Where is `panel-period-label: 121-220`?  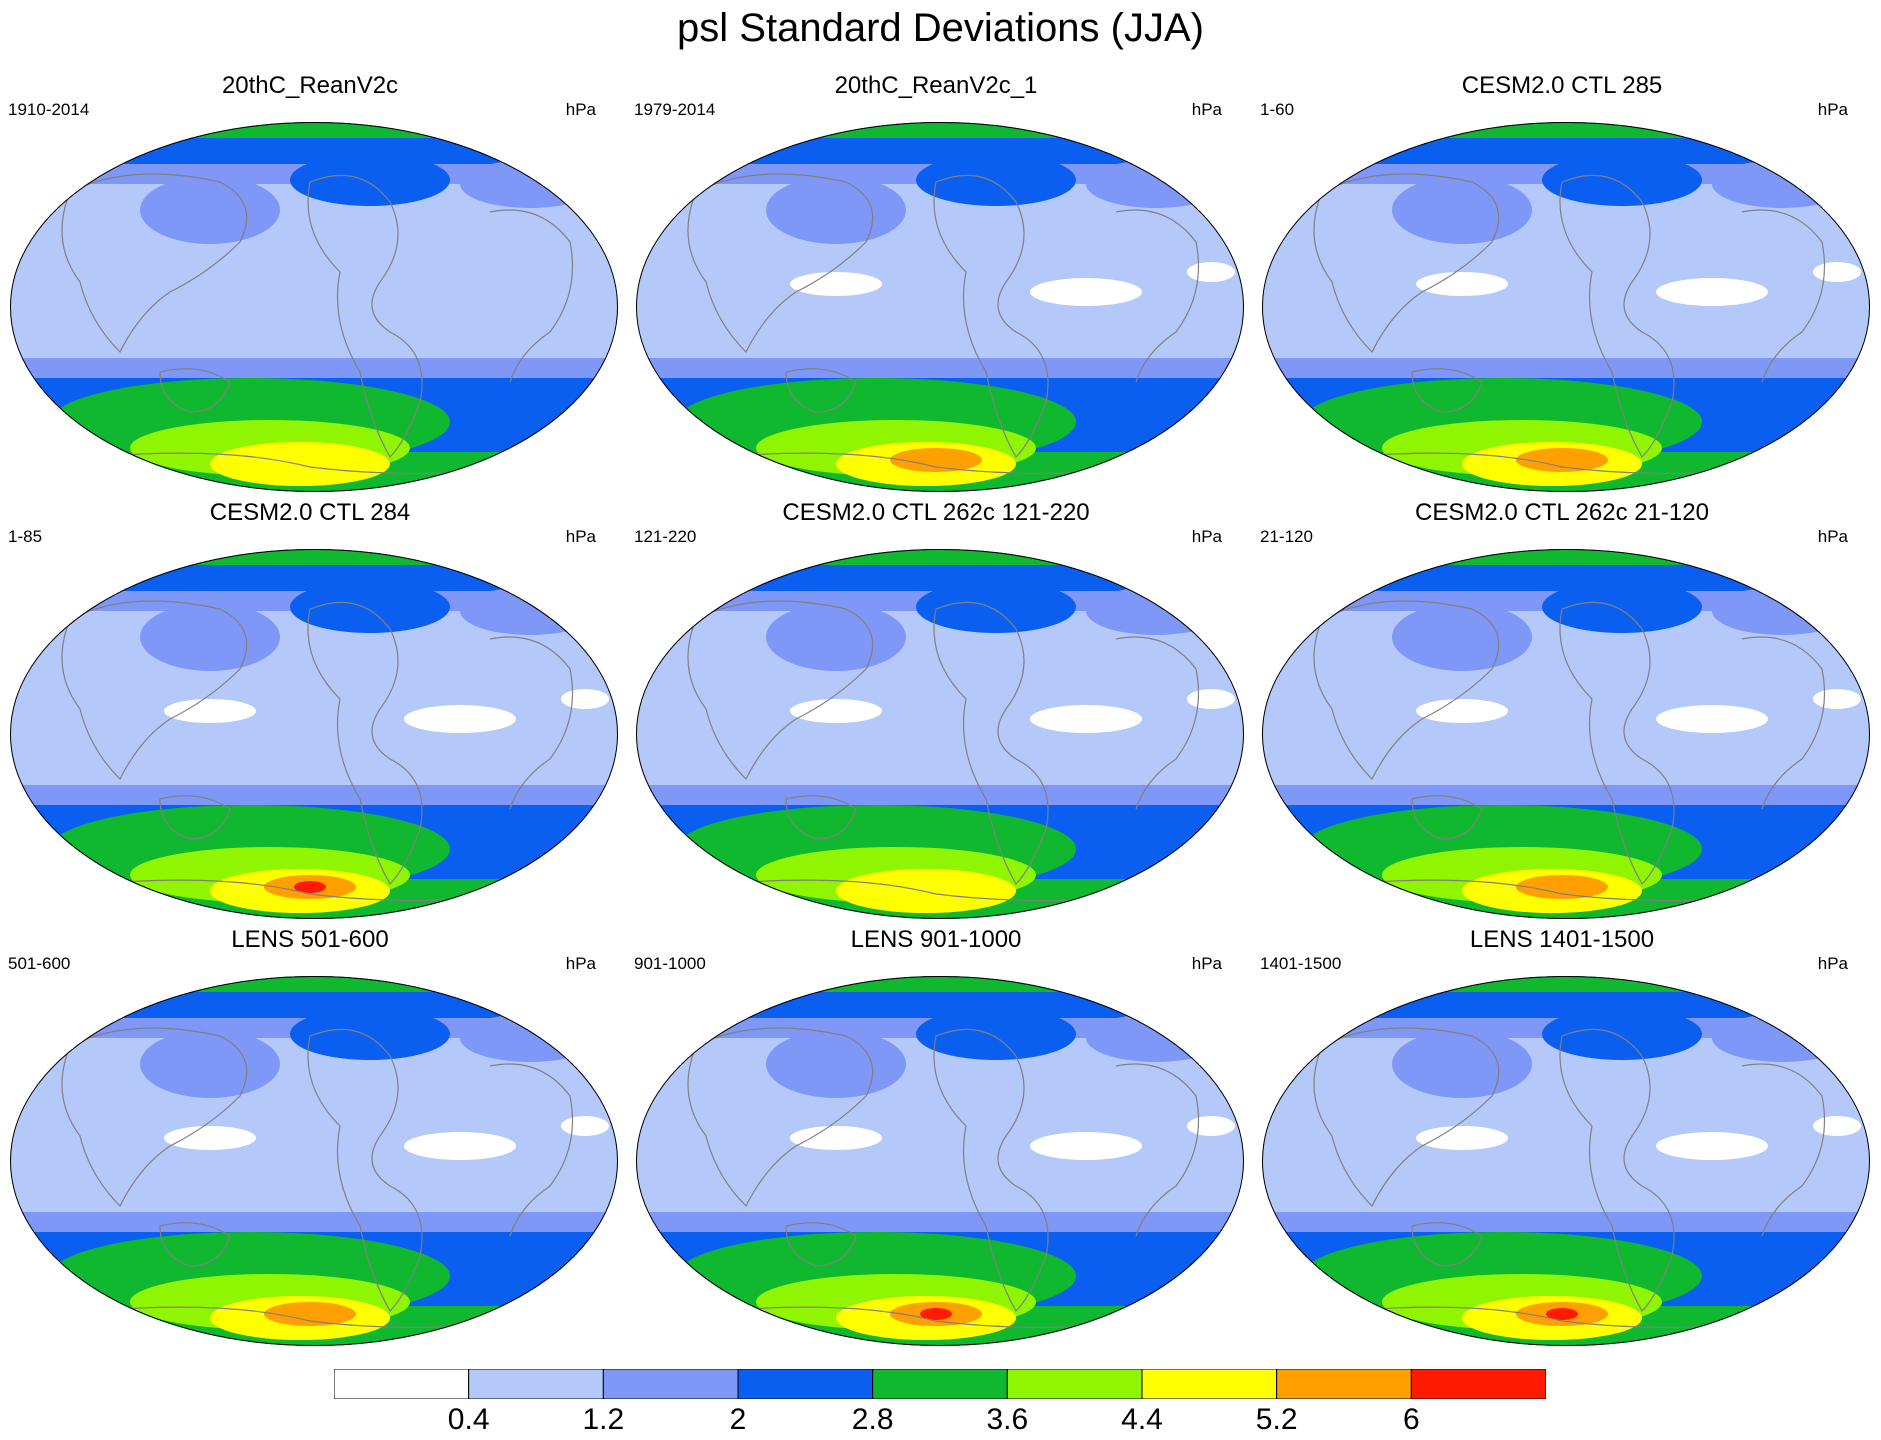
panel-period-label: 121-220 is located at coordinates (665, 536).